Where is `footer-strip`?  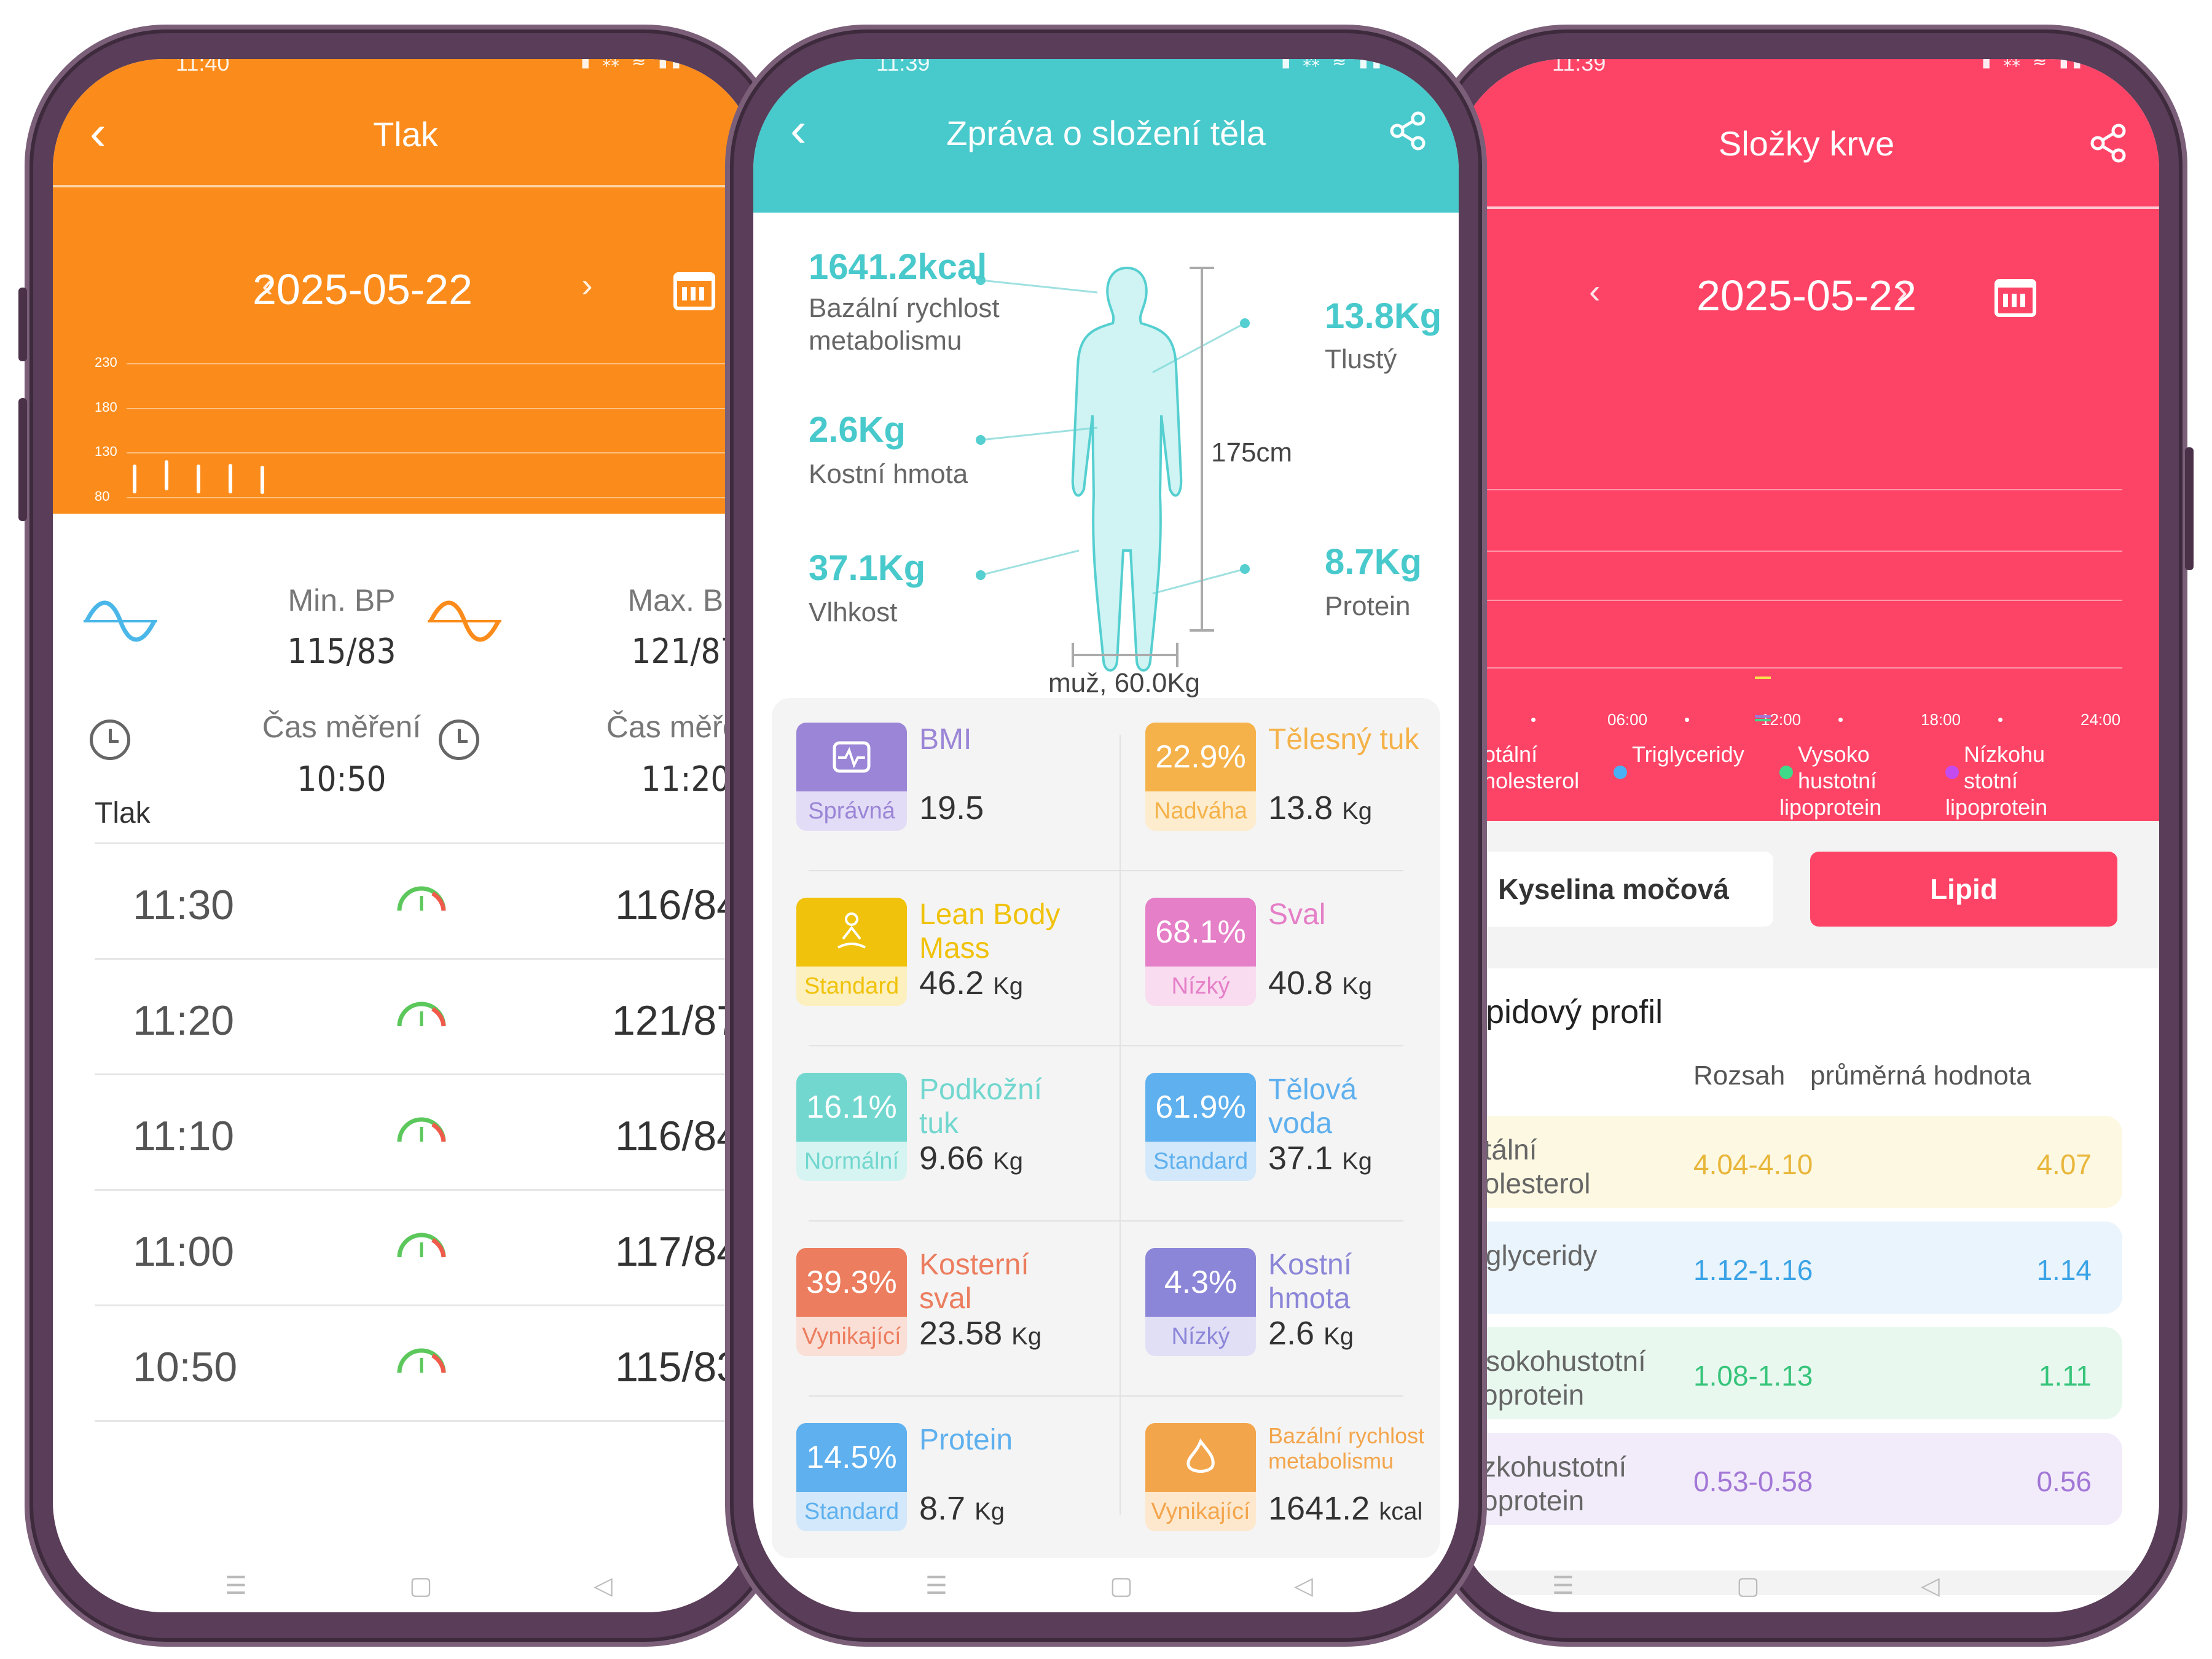 footer-strip is located at coordinates (1806, 1583).